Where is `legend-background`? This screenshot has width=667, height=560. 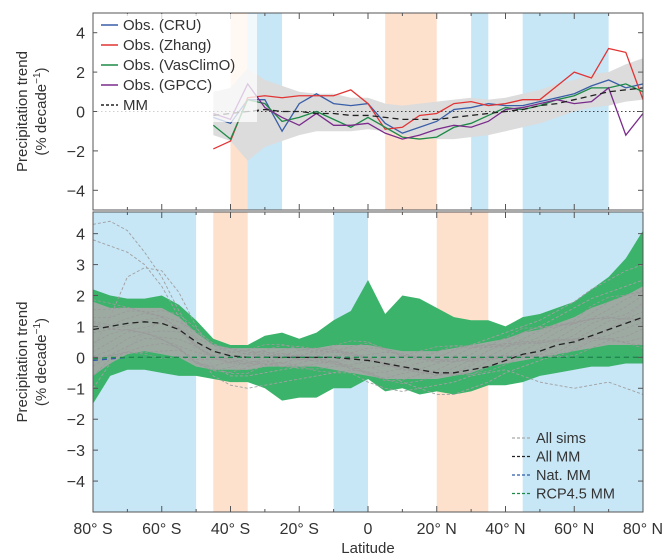 legend-background is located at coordinates (177, 68).